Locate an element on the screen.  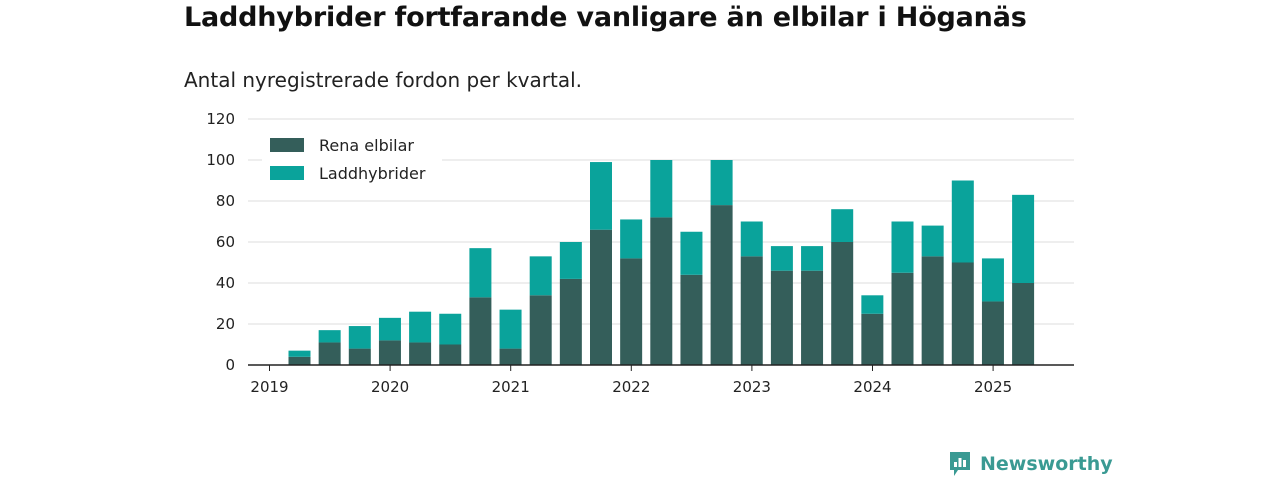
y-tick-label: 80 is located at coordinates (225, 201).